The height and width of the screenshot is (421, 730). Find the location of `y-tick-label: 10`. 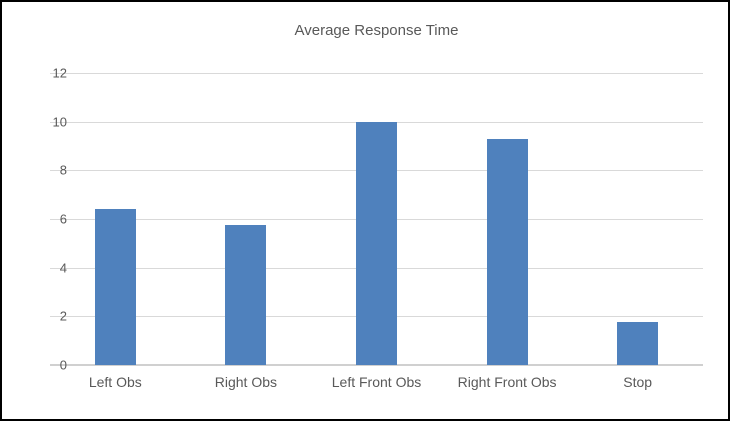

y-tick-label: 10 is located at coordinates (59, 122).